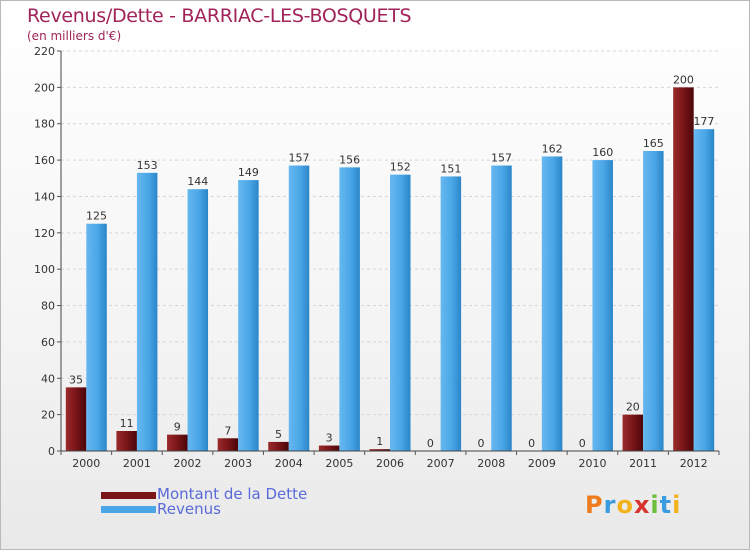  What do you see at coordinates (683, 79) in the screenshot?
I see `data-label-debt: 200` at bounding box center [683, 79].